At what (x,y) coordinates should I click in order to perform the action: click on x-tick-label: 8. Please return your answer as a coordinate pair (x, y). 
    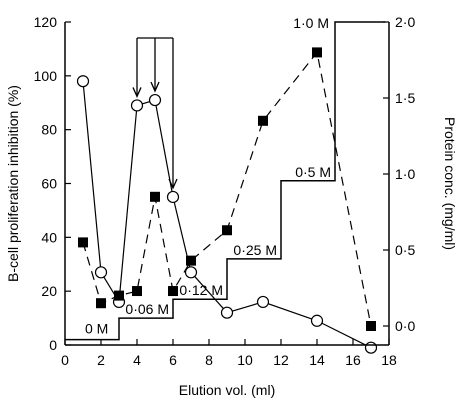
    Looking at the image, I should click on (209, 360).